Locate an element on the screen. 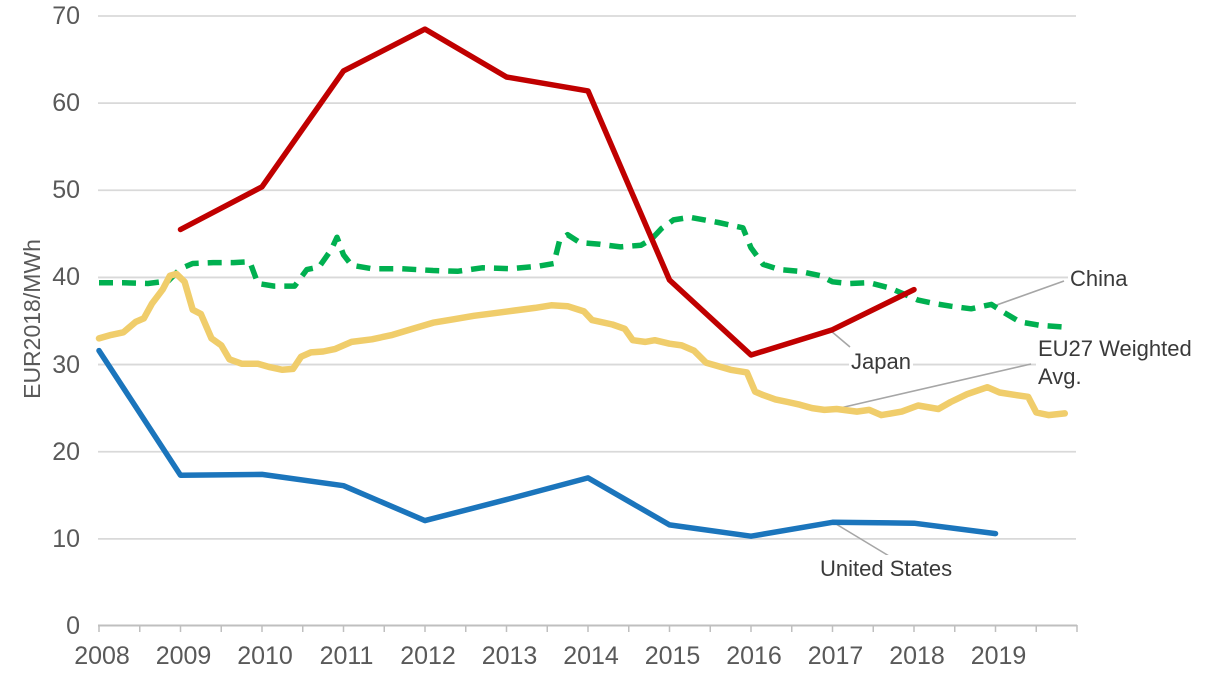 This screenshot has height=683, width=1209. x-tick-label: 2009 is located at coordinates (183, 656).